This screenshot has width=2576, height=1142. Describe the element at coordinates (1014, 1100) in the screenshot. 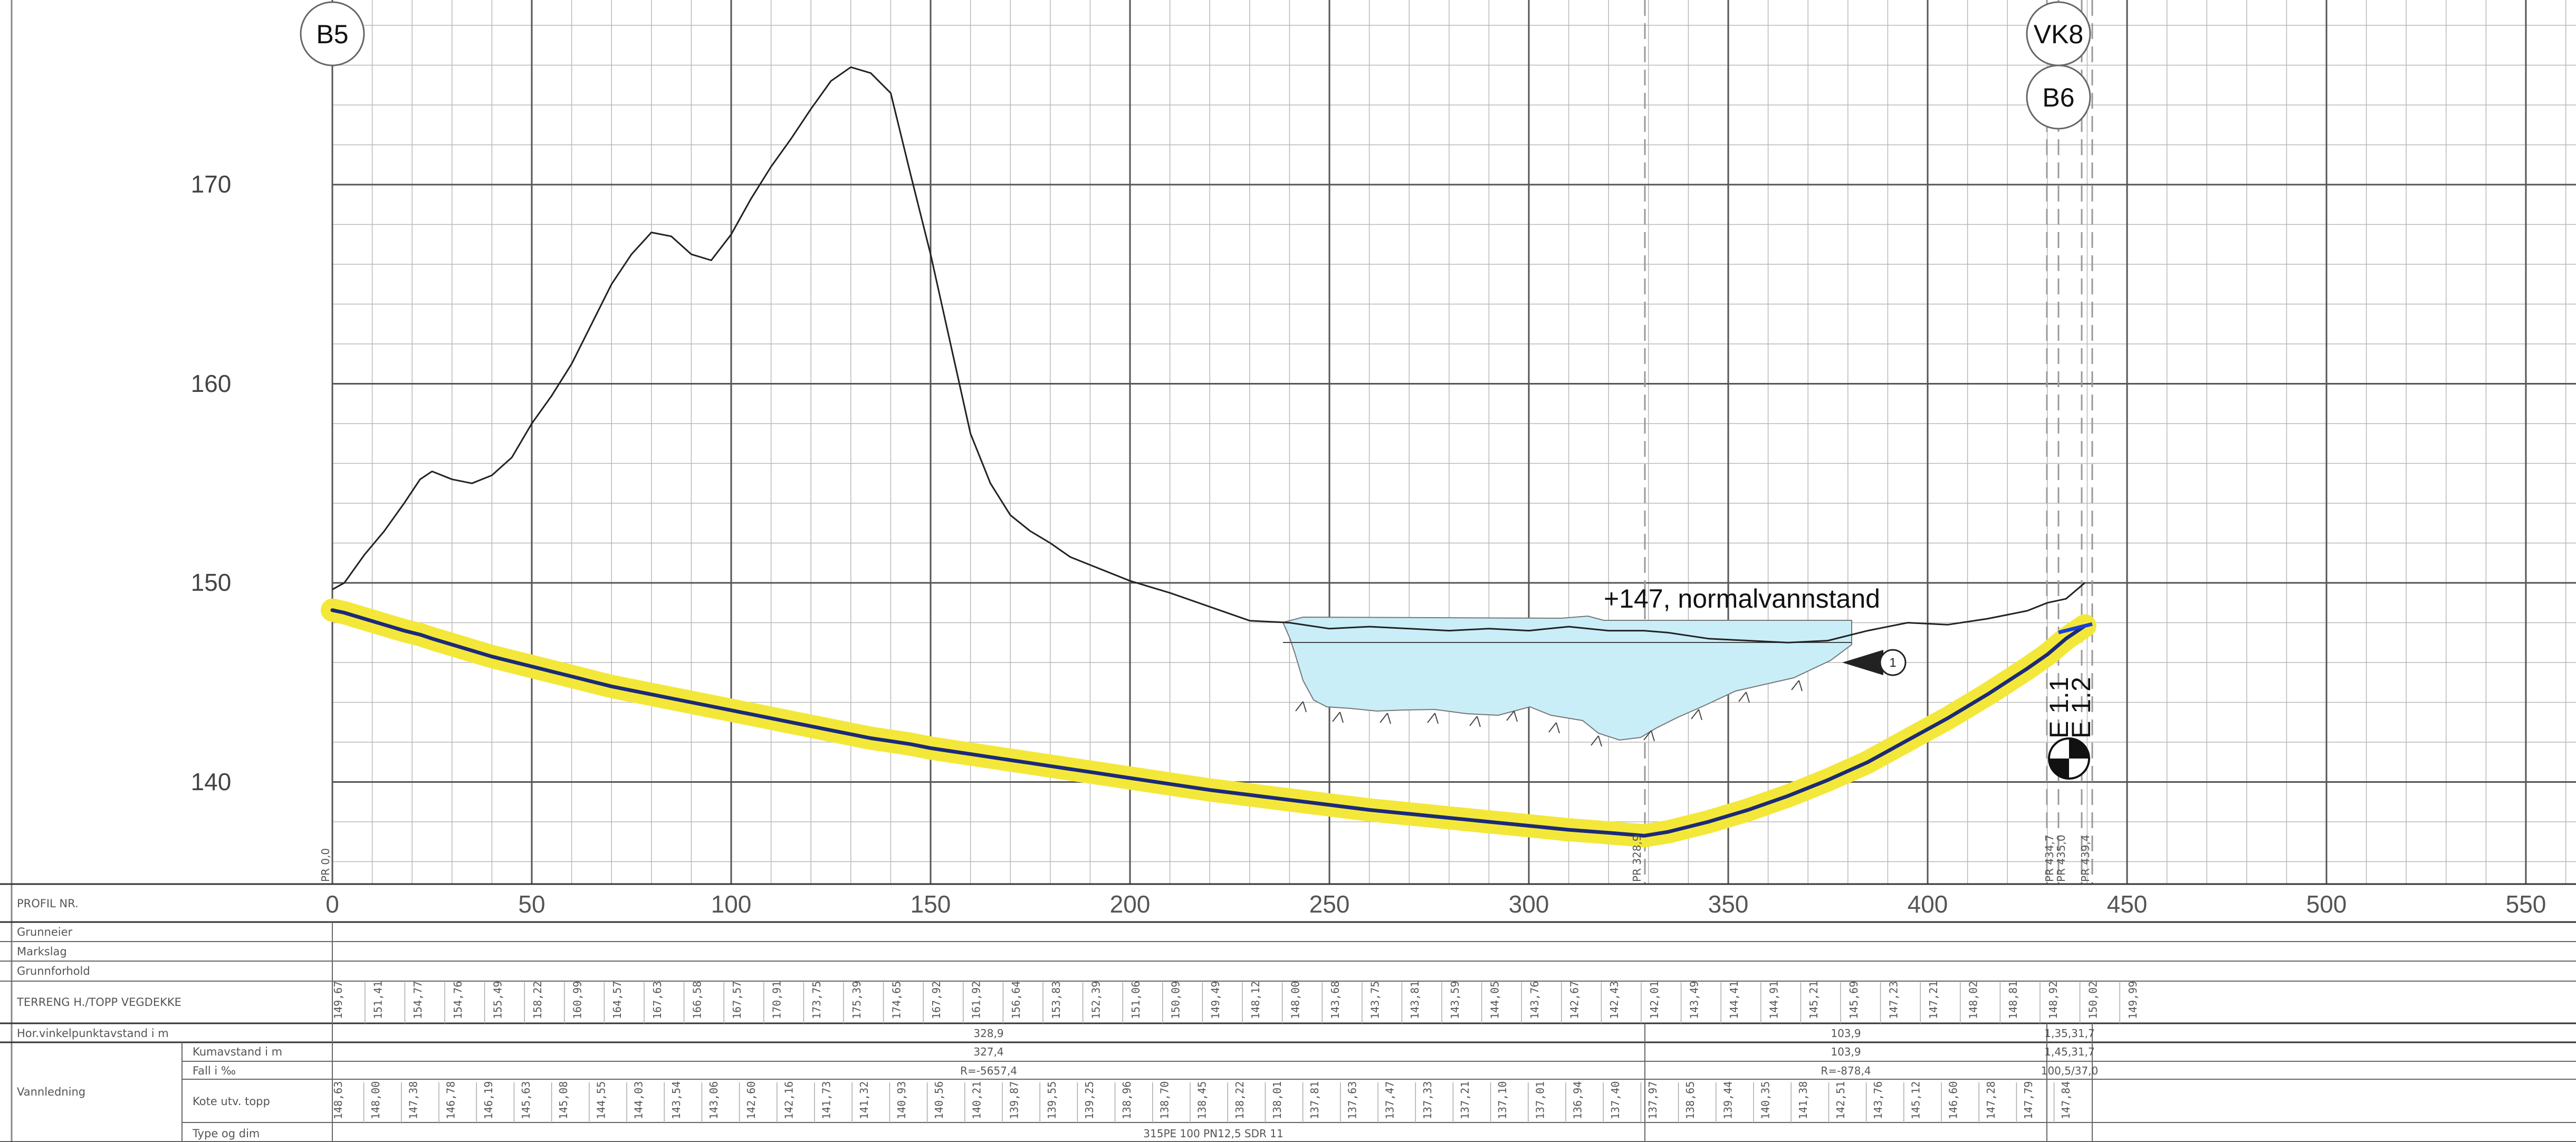

I see `kote-value-cell: 139,87` at that location.